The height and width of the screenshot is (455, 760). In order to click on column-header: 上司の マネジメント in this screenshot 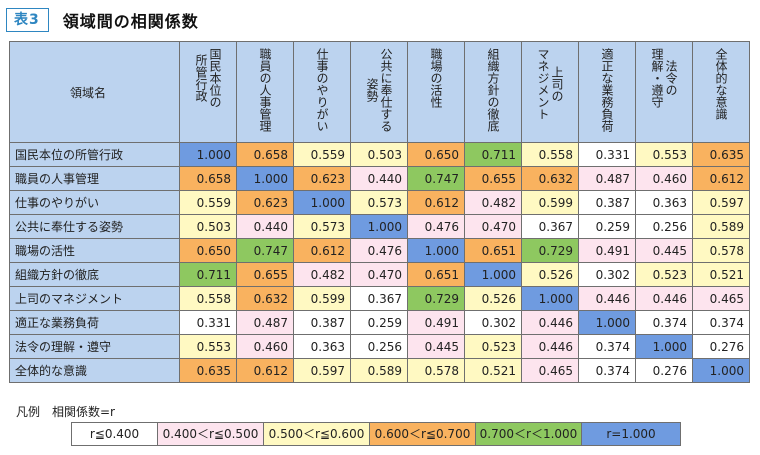, I will do `click(550, 92)`.